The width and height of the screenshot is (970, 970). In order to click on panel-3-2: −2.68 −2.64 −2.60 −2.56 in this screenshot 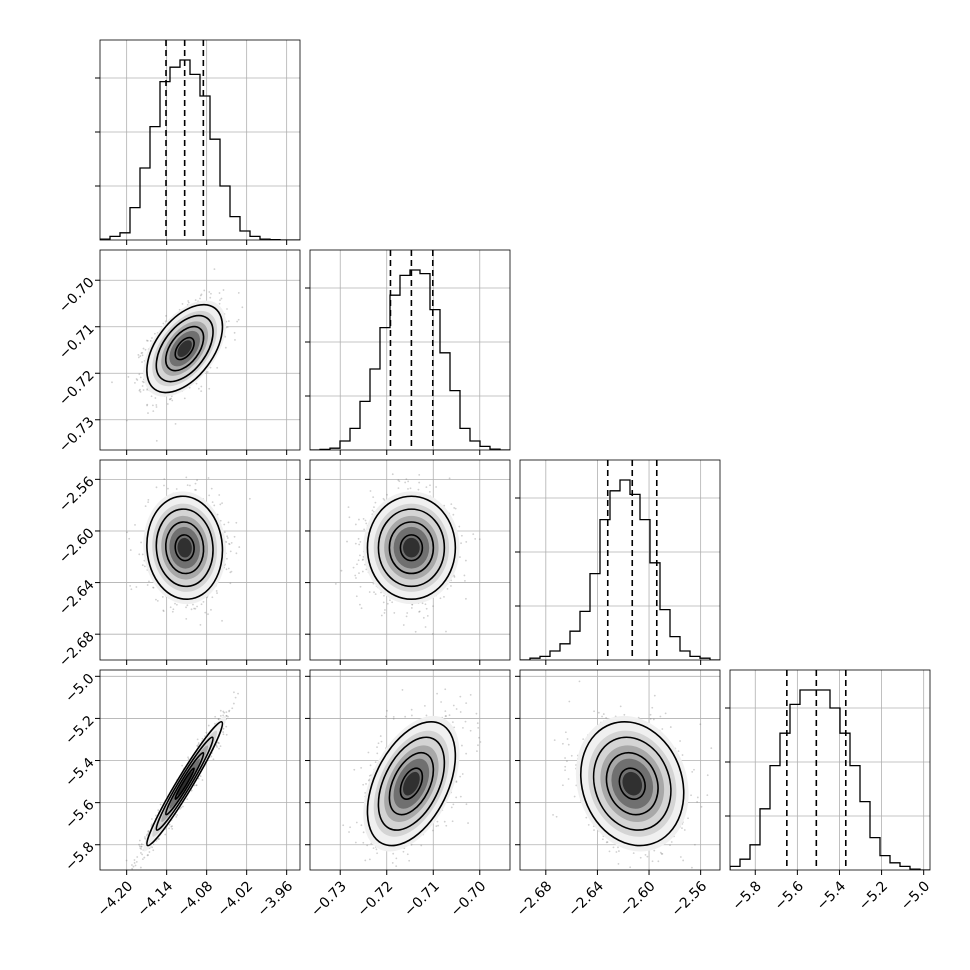, I will do `click(617, 794)`.